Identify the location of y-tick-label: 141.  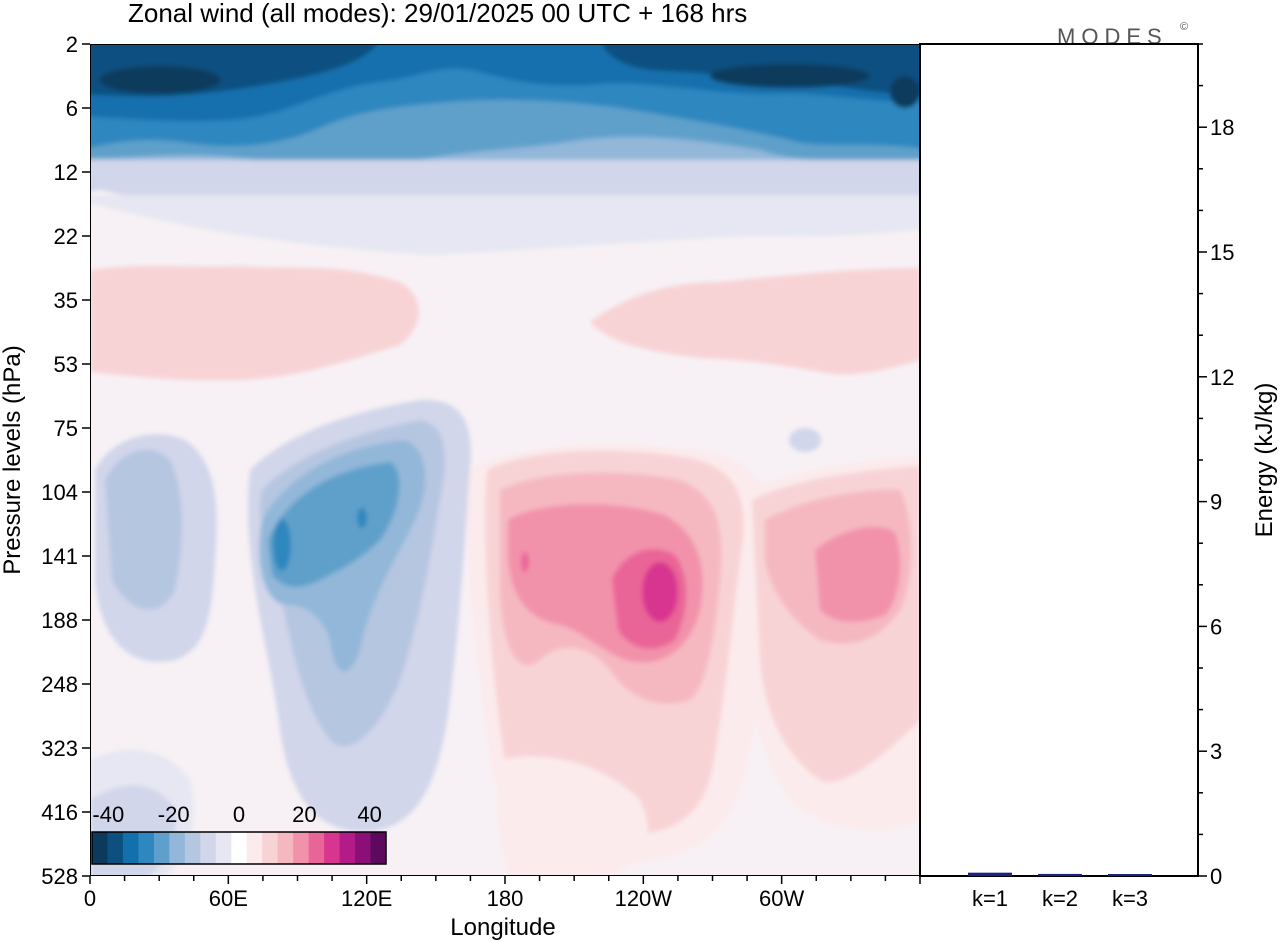
(59, 556).